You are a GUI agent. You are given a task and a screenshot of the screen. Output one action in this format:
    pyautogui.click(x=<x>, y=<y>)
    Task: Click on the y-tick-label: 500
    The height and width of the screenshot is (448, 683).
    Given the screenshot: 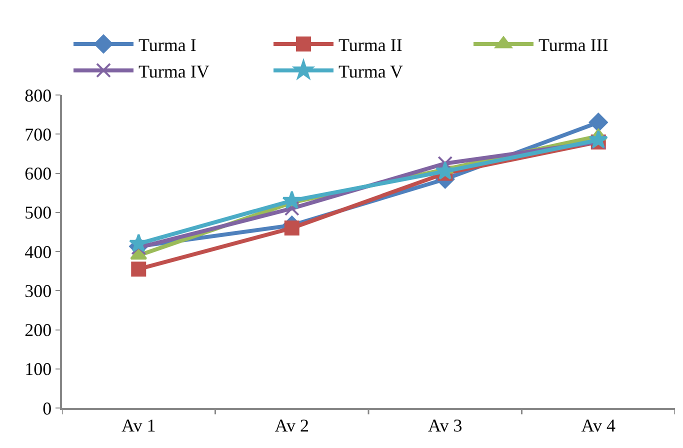 What is the action you would take?
    pyautogui.click(x=38, y=212)
    